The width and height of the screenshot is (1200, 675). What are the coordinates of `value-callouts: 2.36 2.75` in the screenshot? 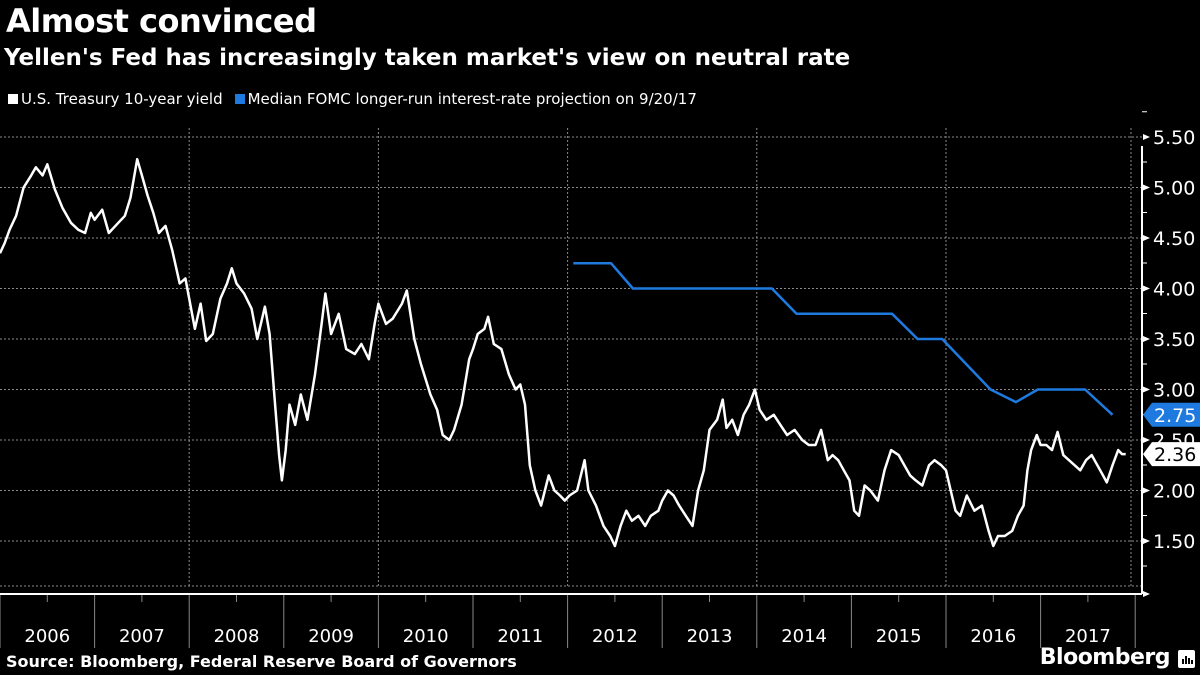 It's located at (1171, 434).